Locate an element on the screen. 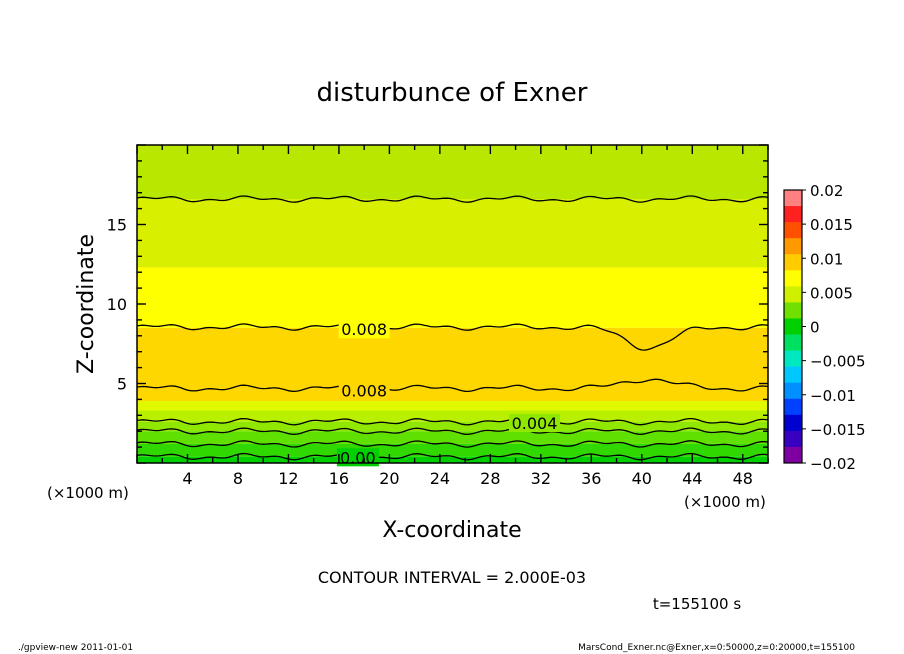 The image size is (904, 654). x-unit-label-right: (×1000 m) is located at coordinates (725, 502).